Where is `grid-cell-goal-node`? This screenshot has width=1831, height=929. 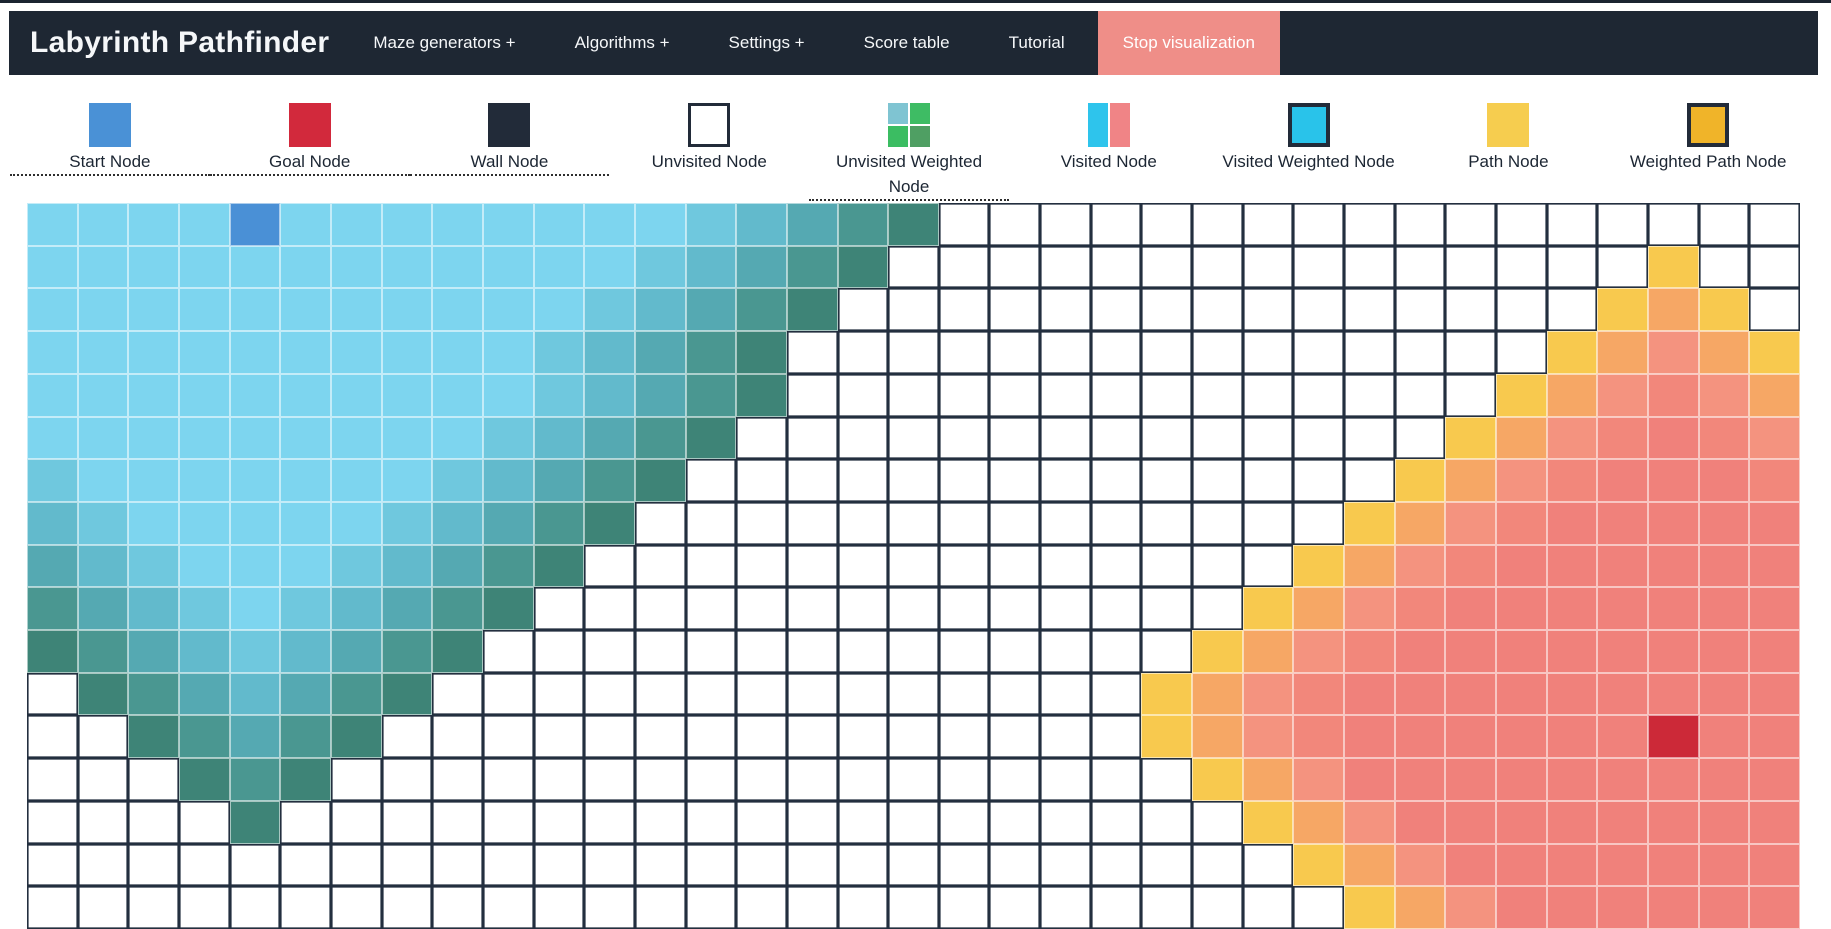
grid-cell-goal-node is located at coordinates (1673, 737).